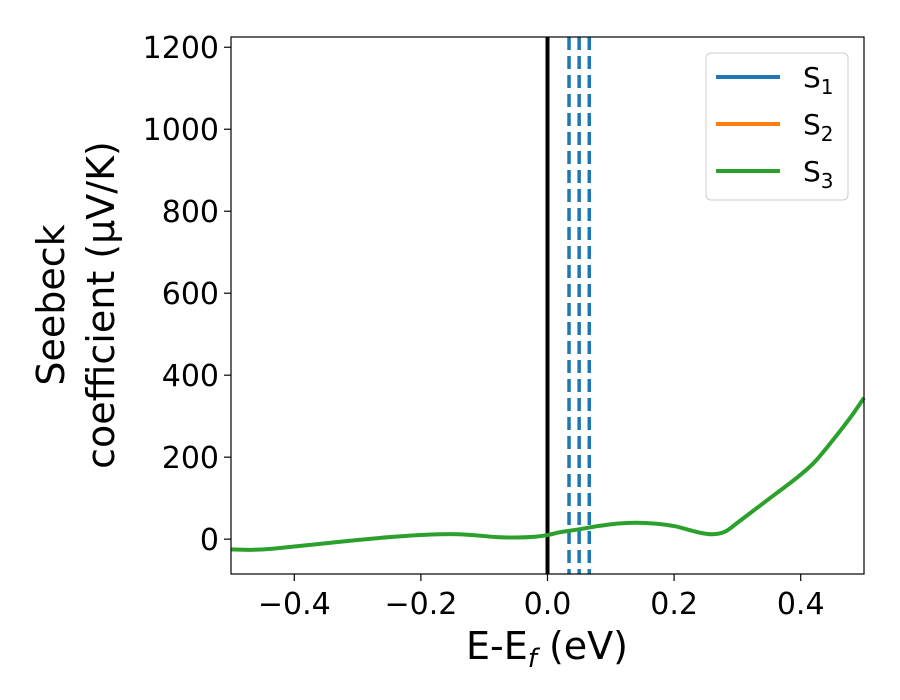 This screenshot has width=900, height=700. I want to click on y-tick-label: 800, so click(190, 212).